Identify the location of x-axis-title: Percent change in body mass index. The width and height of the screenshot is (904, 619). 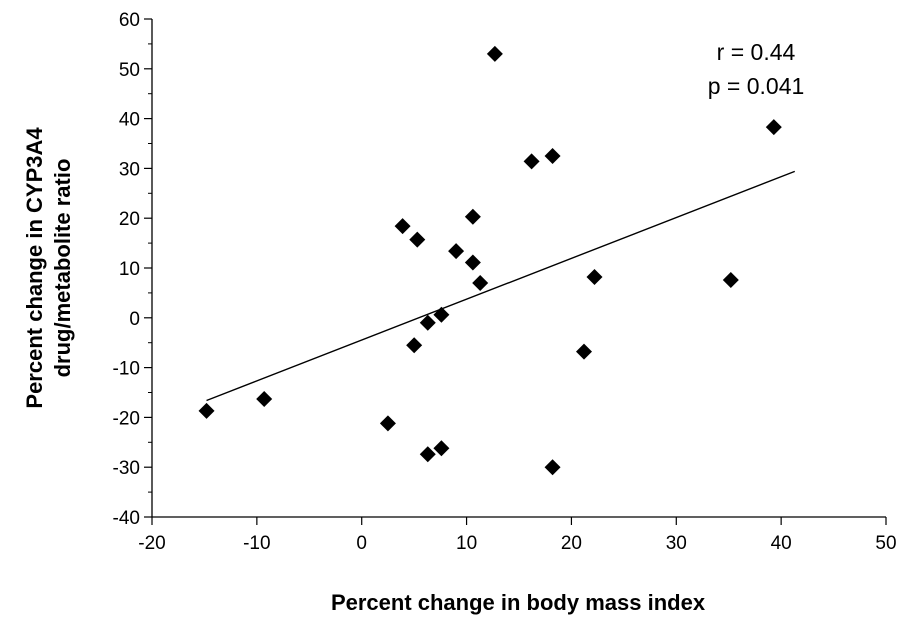
(518, 602).